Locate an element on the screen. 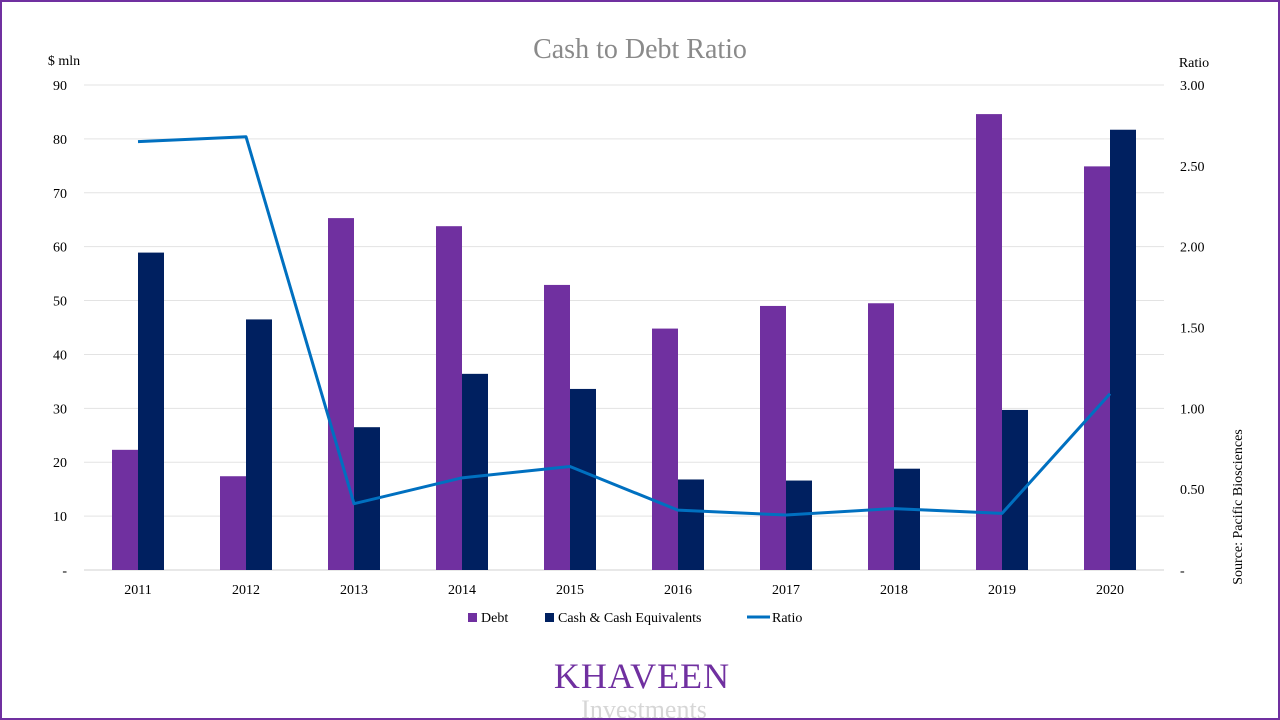  y-right-axis-label: Ratio is located at coordinates (1194, 63).